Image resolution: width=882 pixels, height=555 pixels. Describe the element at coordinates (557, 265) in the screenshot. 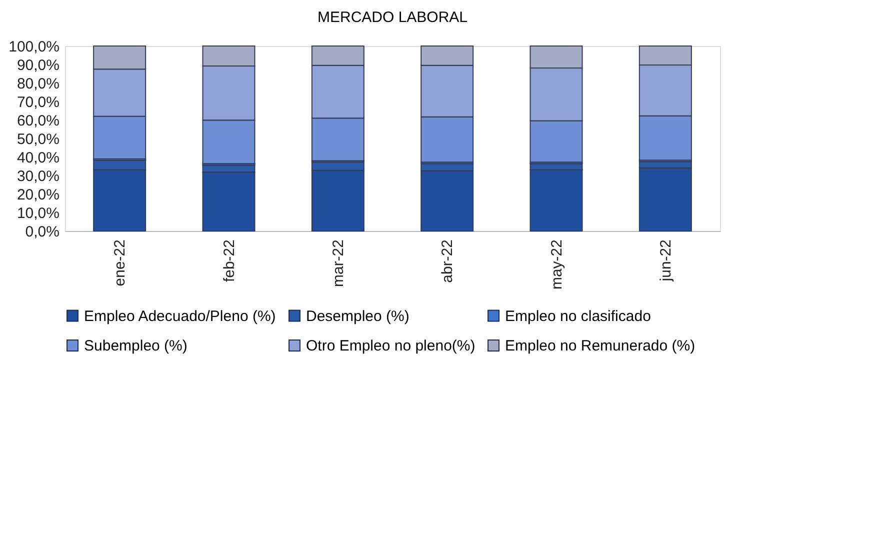

I see `x-tick-label: may-22` at that location.